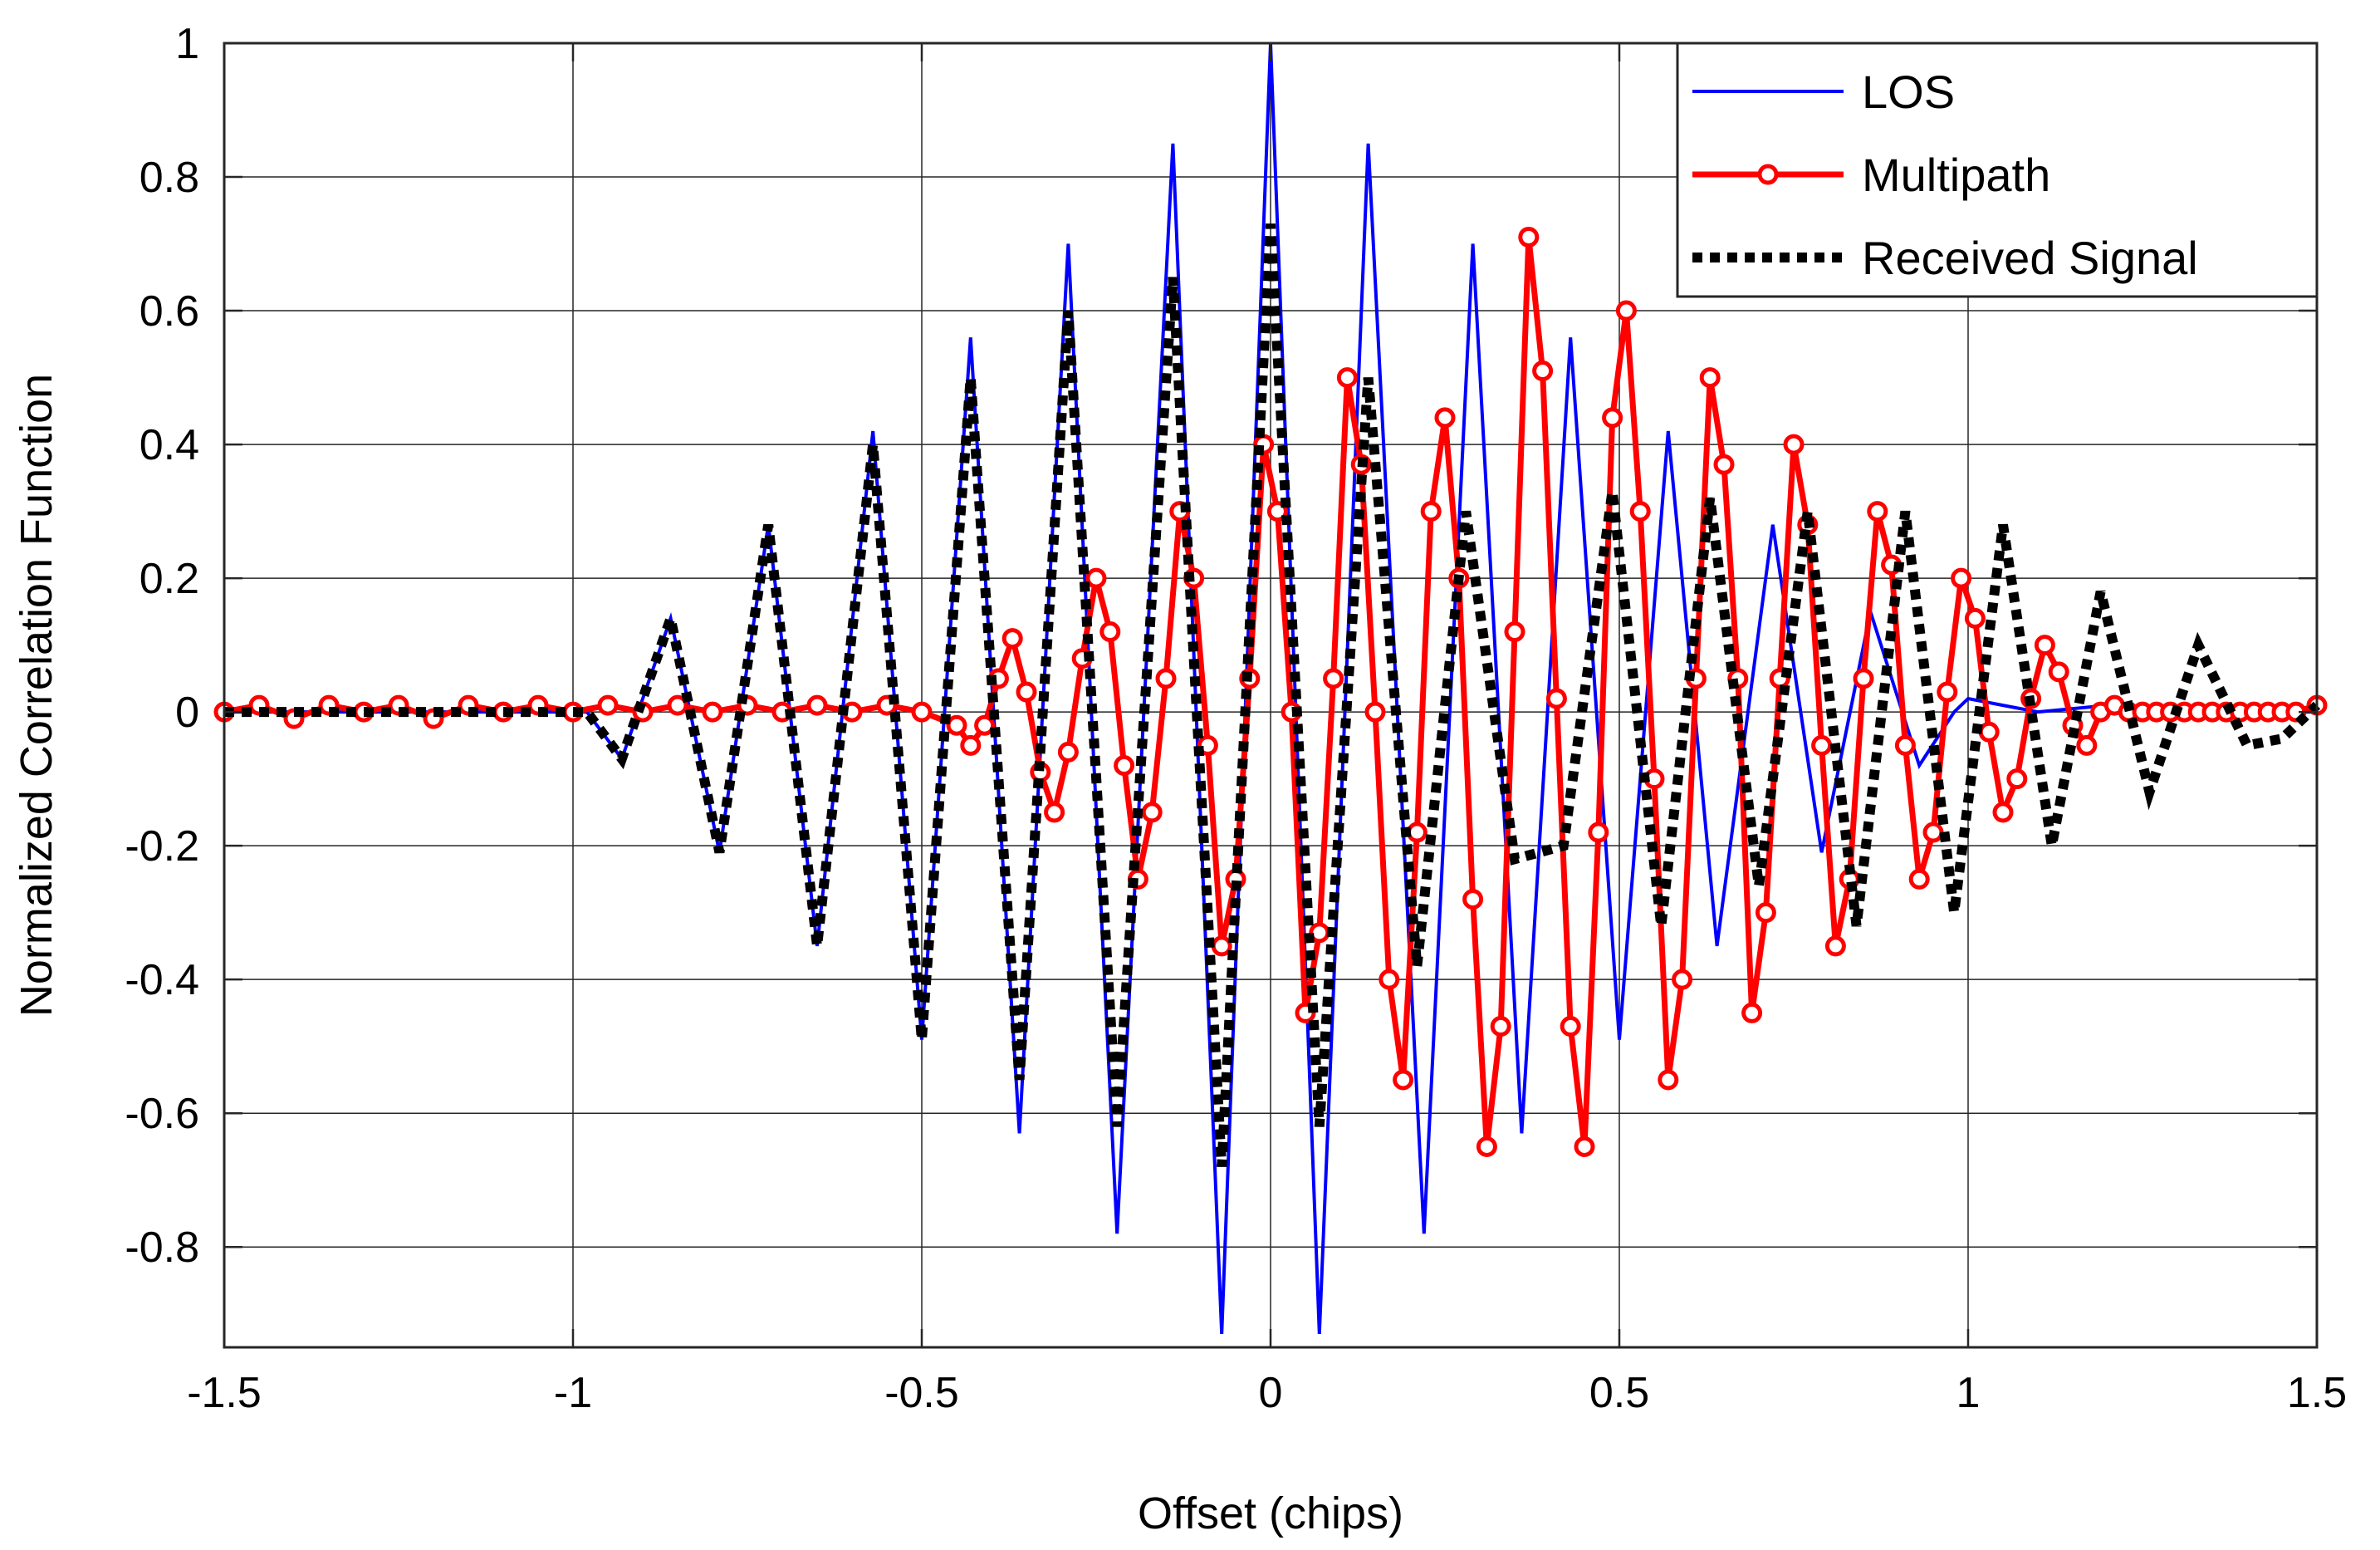 The image size is (2380, 1550). I want to click on y-tick-label: -0.8, so click(162, 1248).